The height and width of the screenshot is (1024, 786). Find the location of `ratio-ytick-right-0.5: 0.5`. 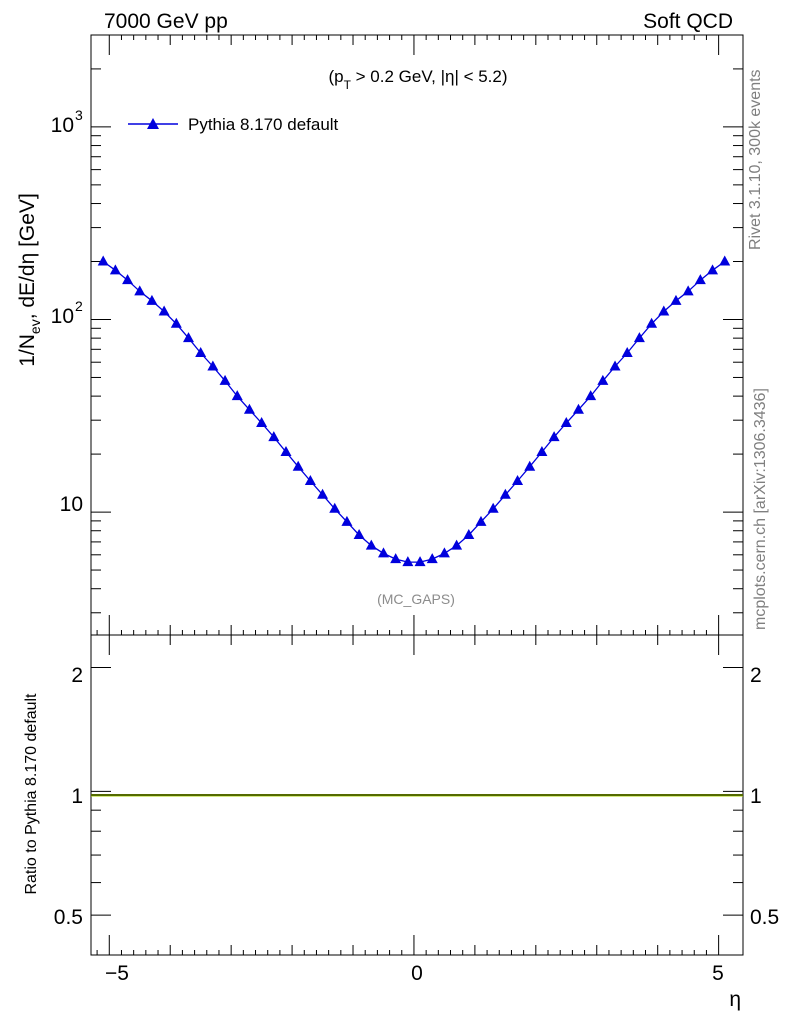

ratio-ytick-right-0.5: 0.5 is located at coordinates (764, 917).